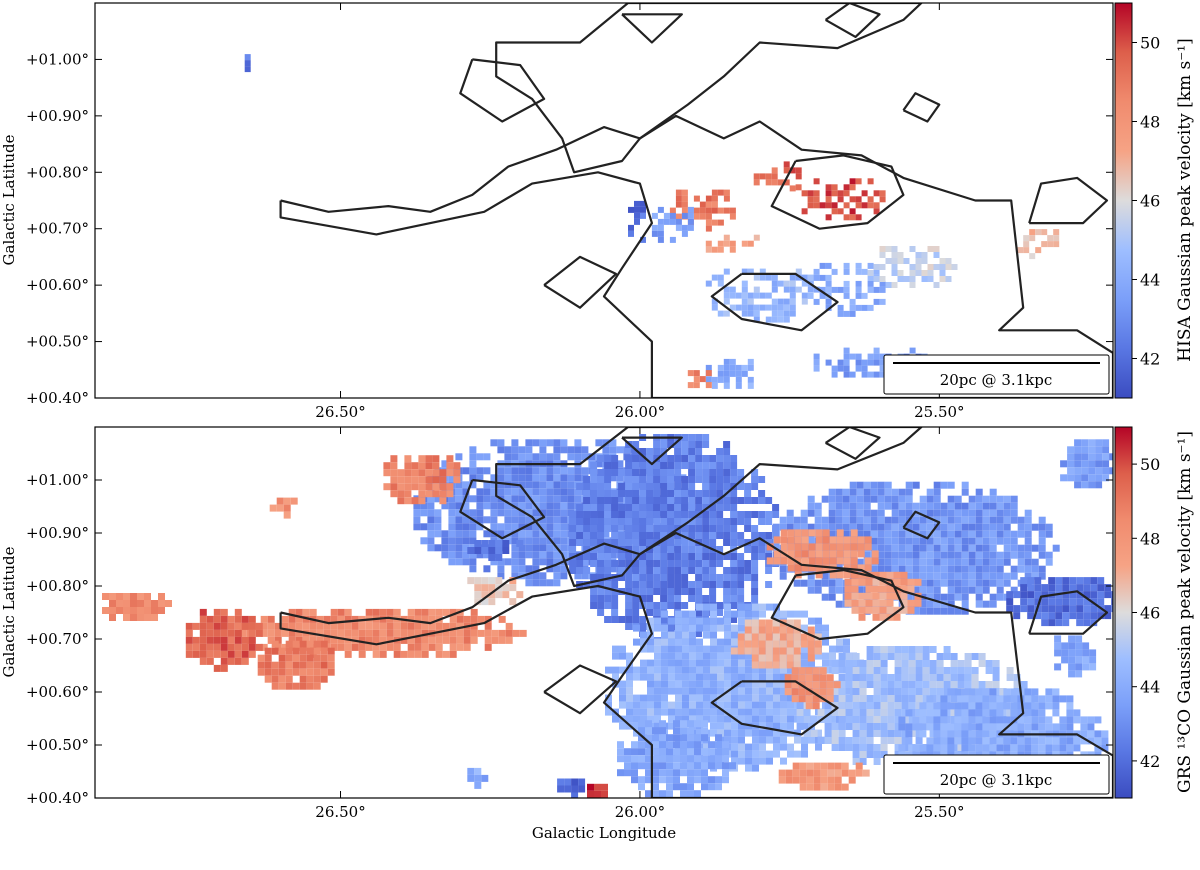 This screenshot has width=1200, height=870. Describe the element at coordinates (57, 692) in the screenshot. I see `y-tick-label: +00.60°` at that location.